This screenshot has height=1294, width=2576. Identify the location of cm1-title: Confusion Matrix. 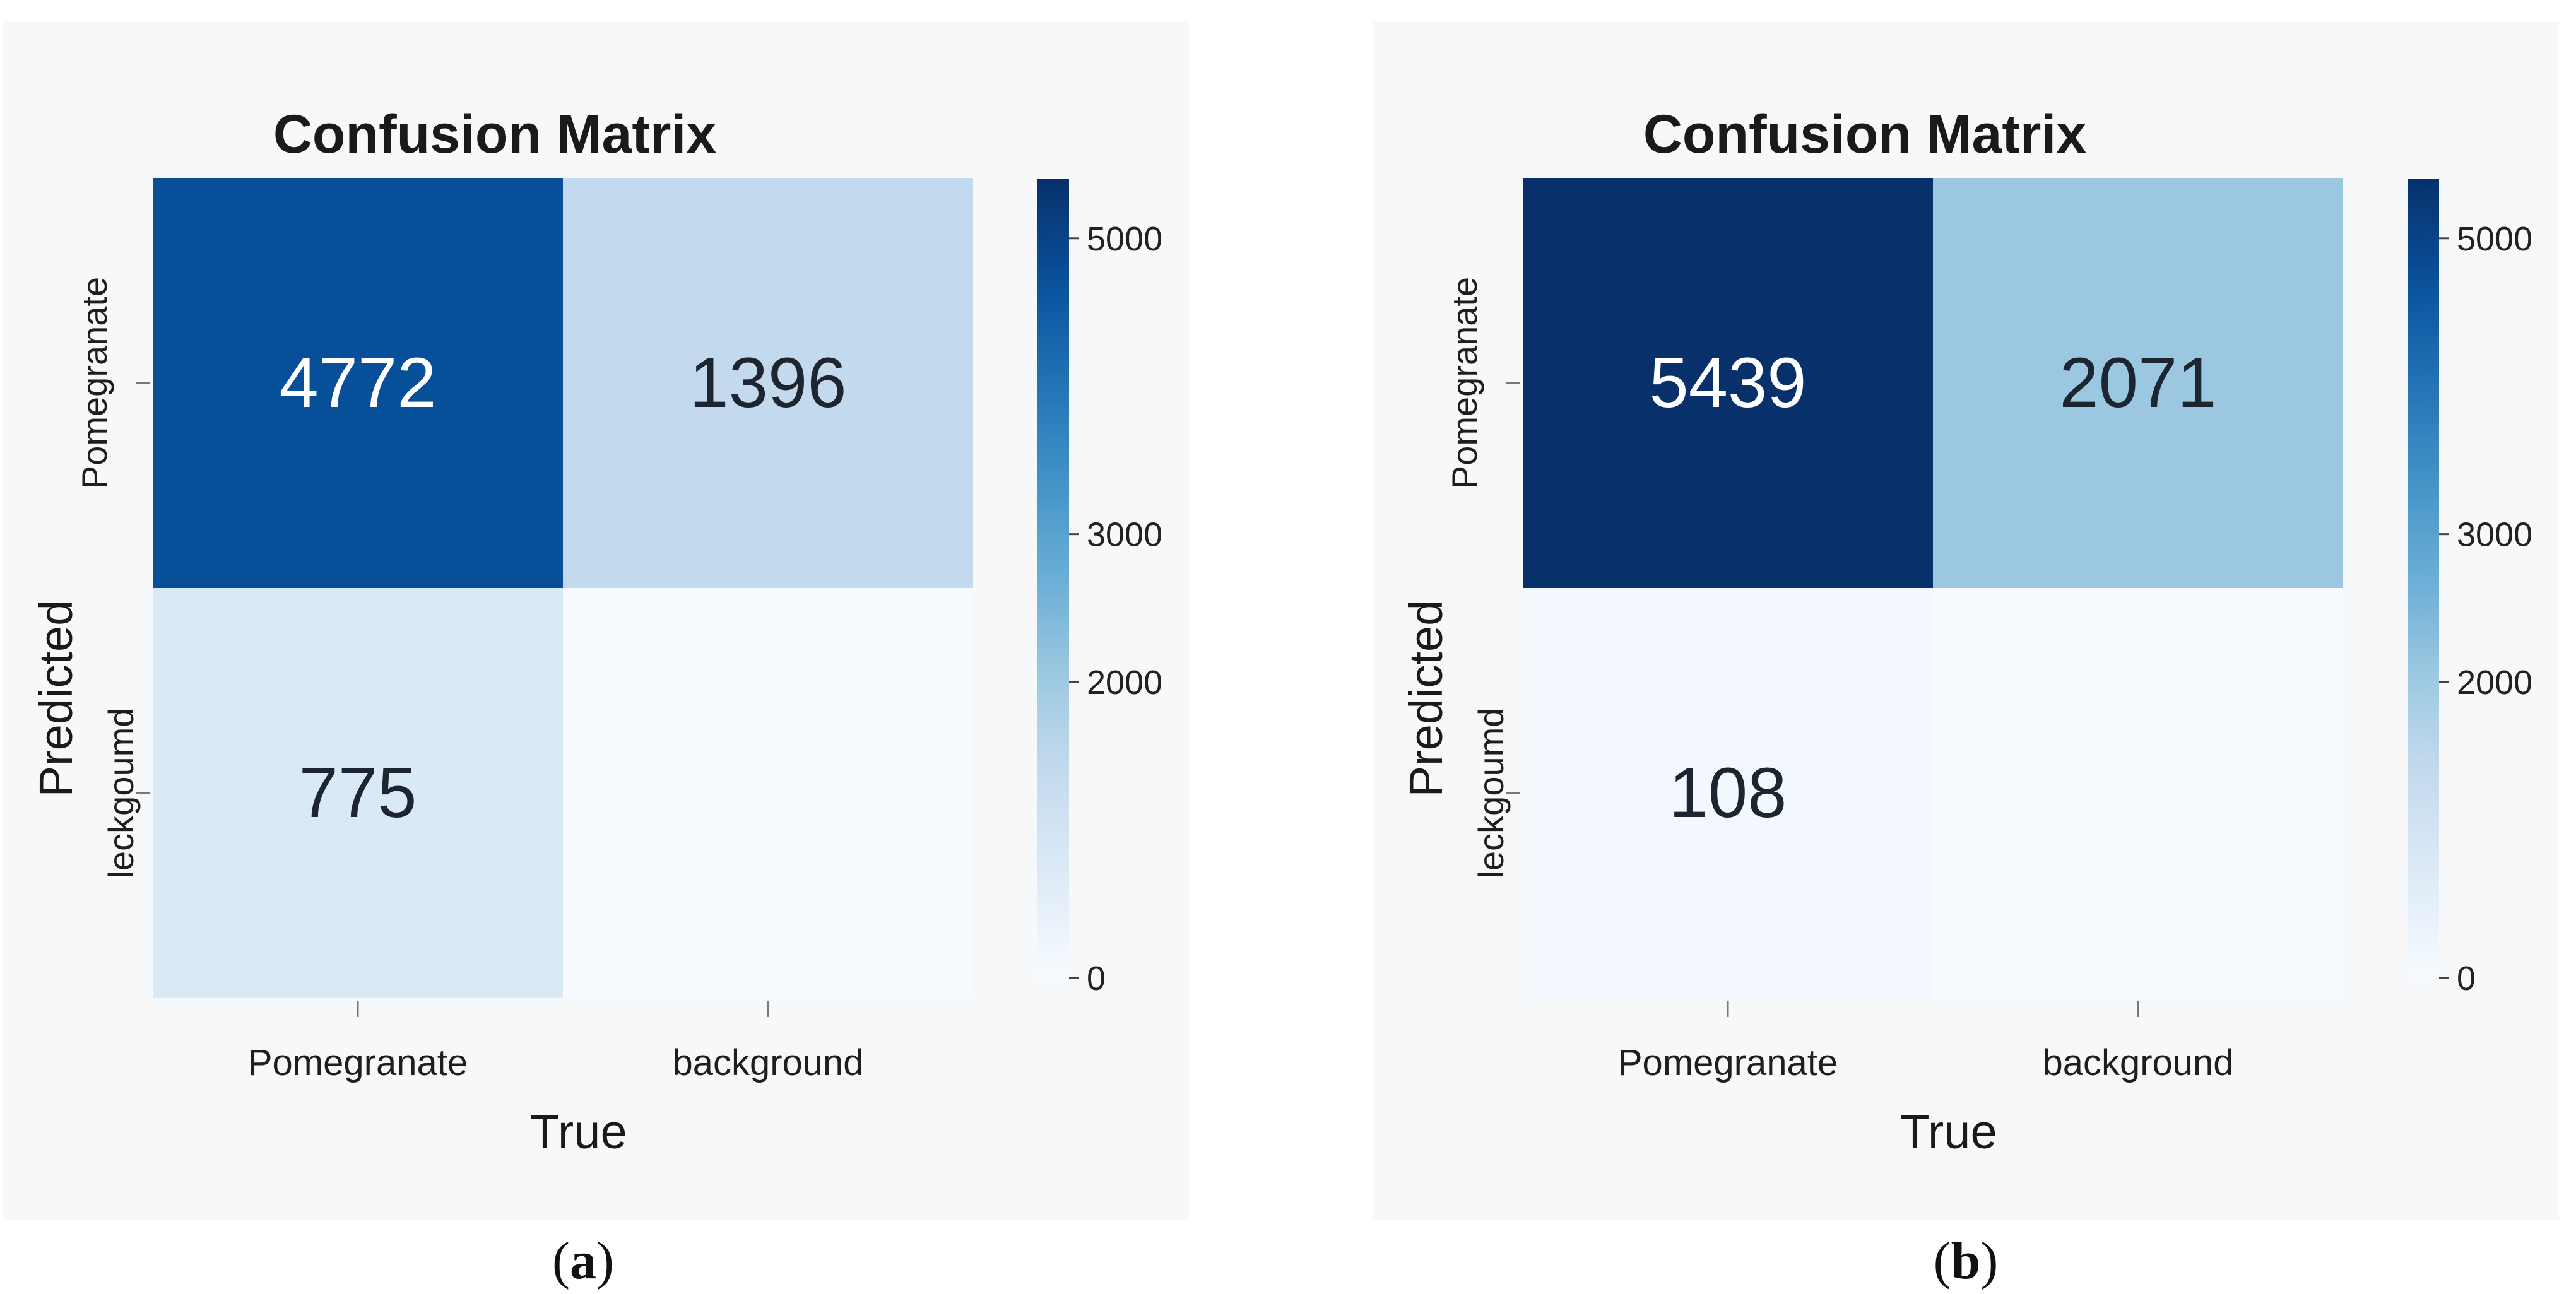
(1865, 134).